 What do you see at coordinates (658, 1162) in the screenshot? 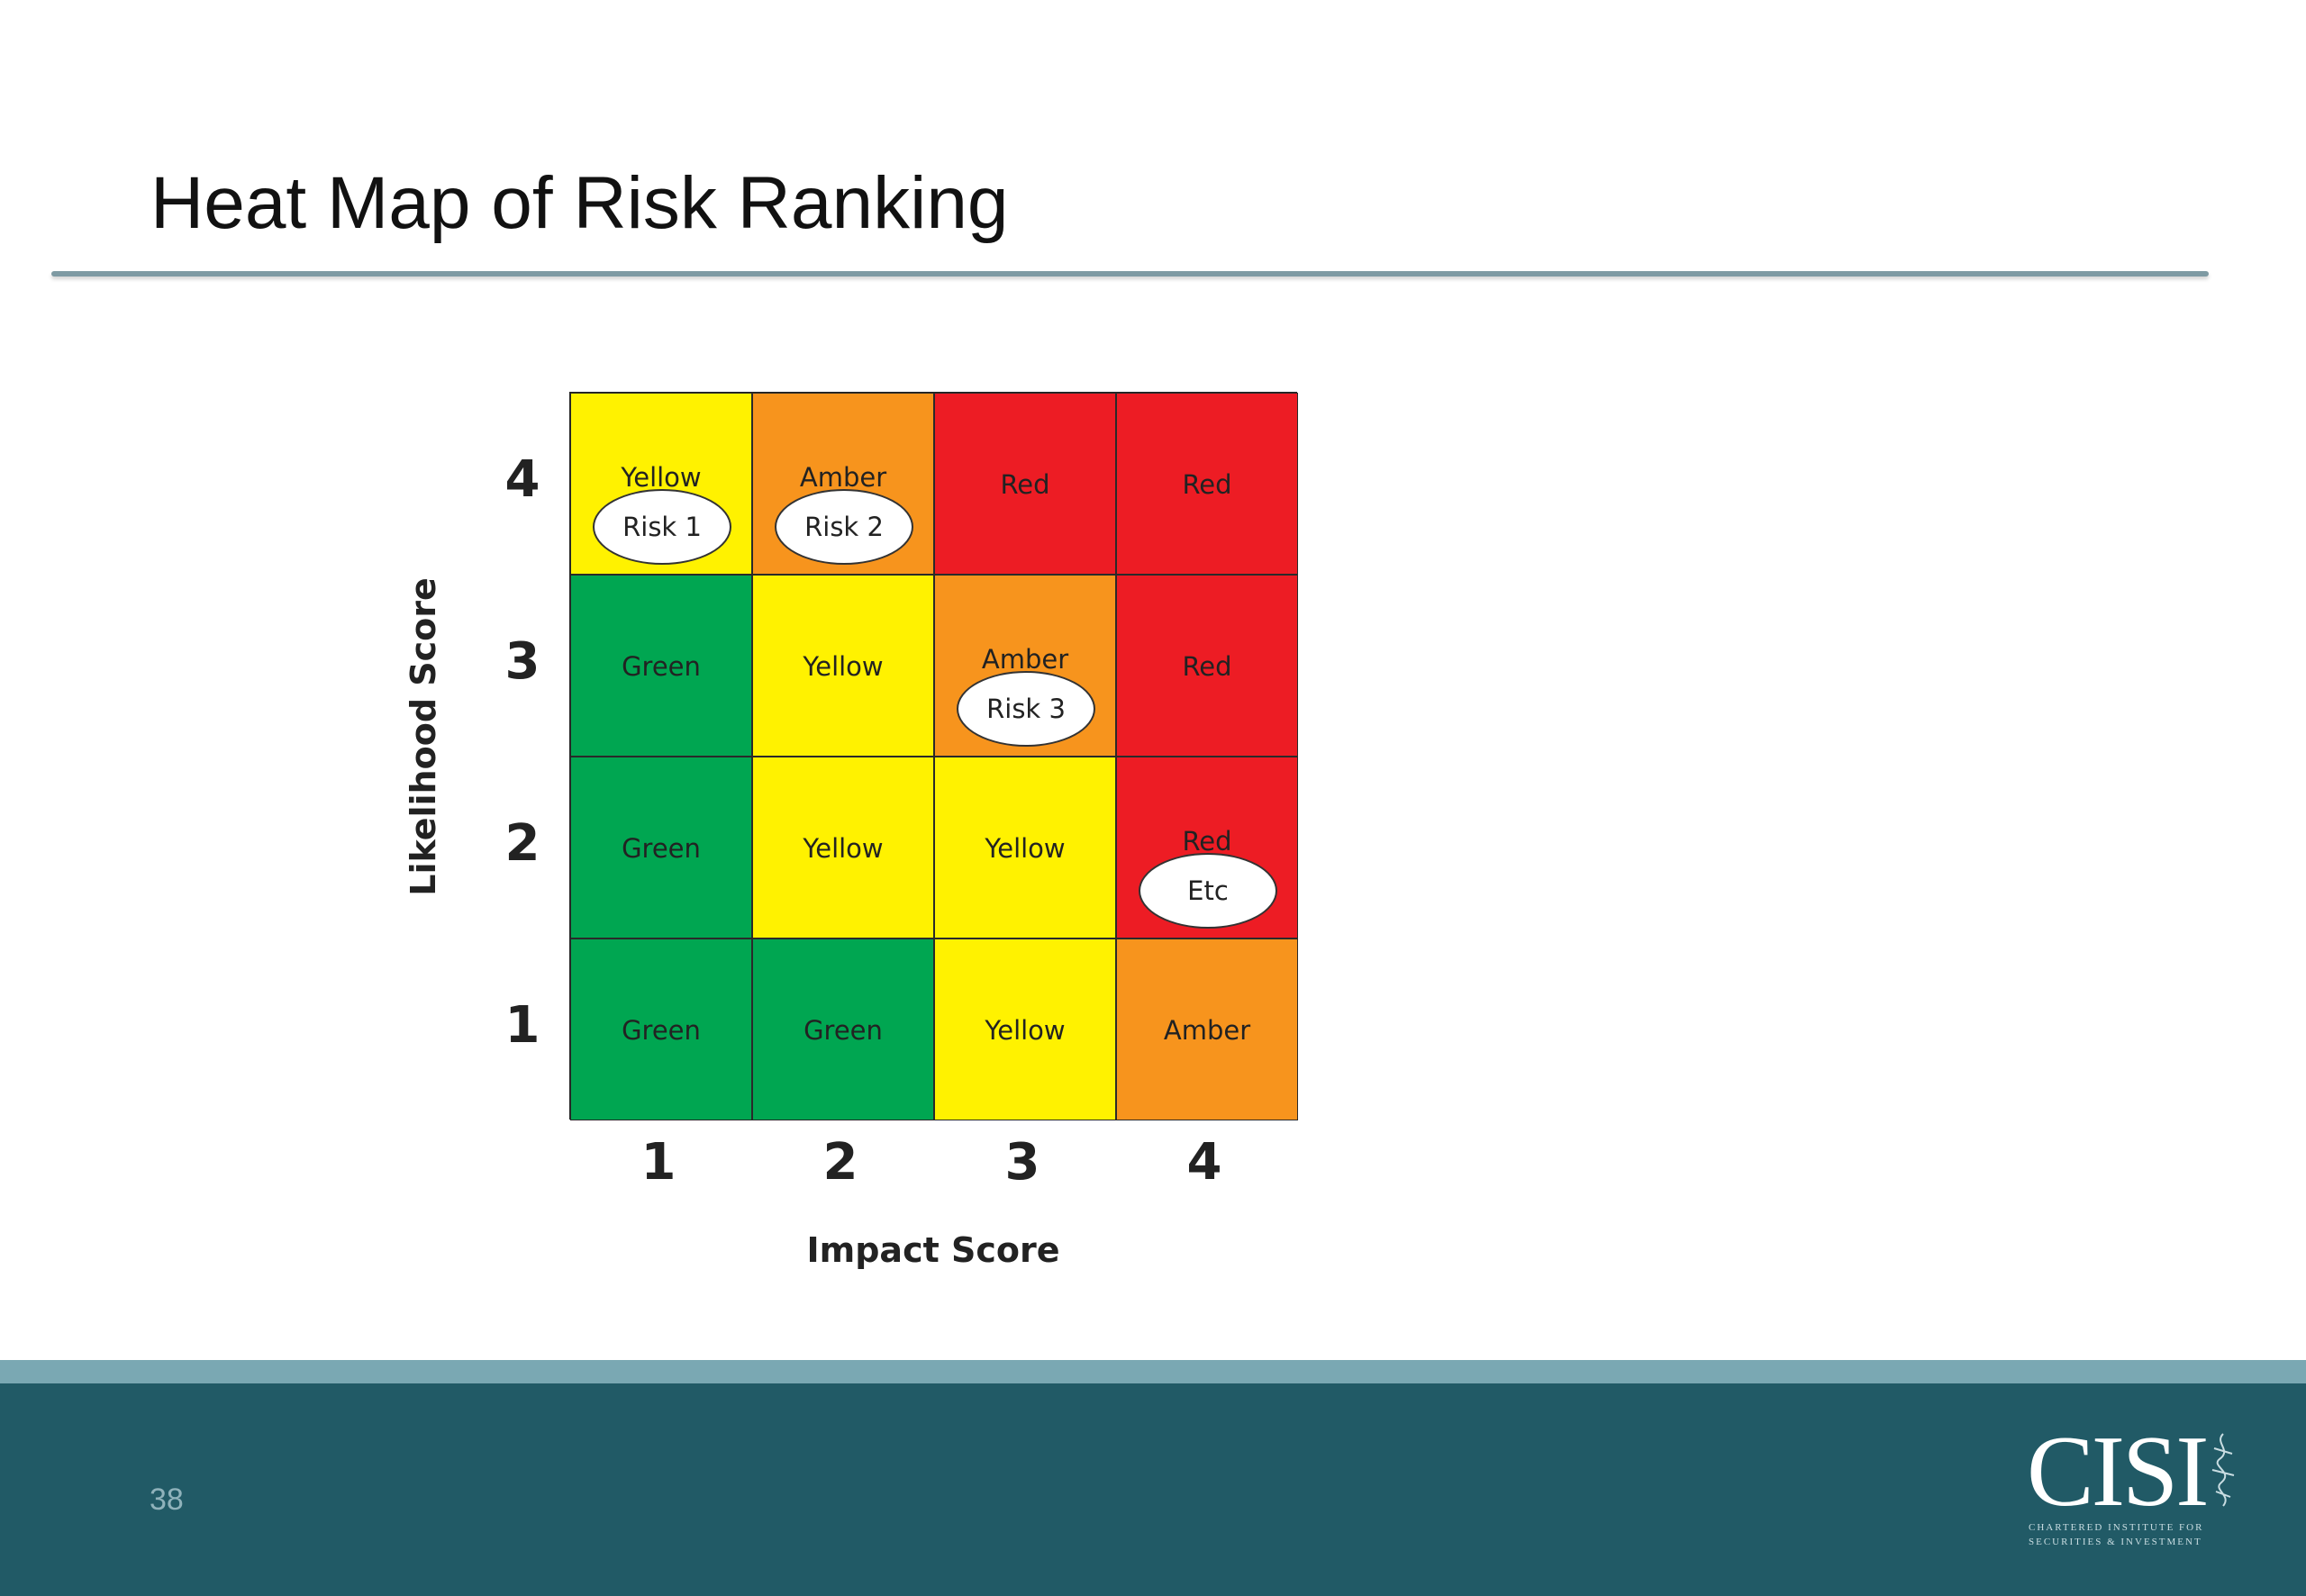
I see `x-tick-label: 1` at bounding box center [658, 1162].